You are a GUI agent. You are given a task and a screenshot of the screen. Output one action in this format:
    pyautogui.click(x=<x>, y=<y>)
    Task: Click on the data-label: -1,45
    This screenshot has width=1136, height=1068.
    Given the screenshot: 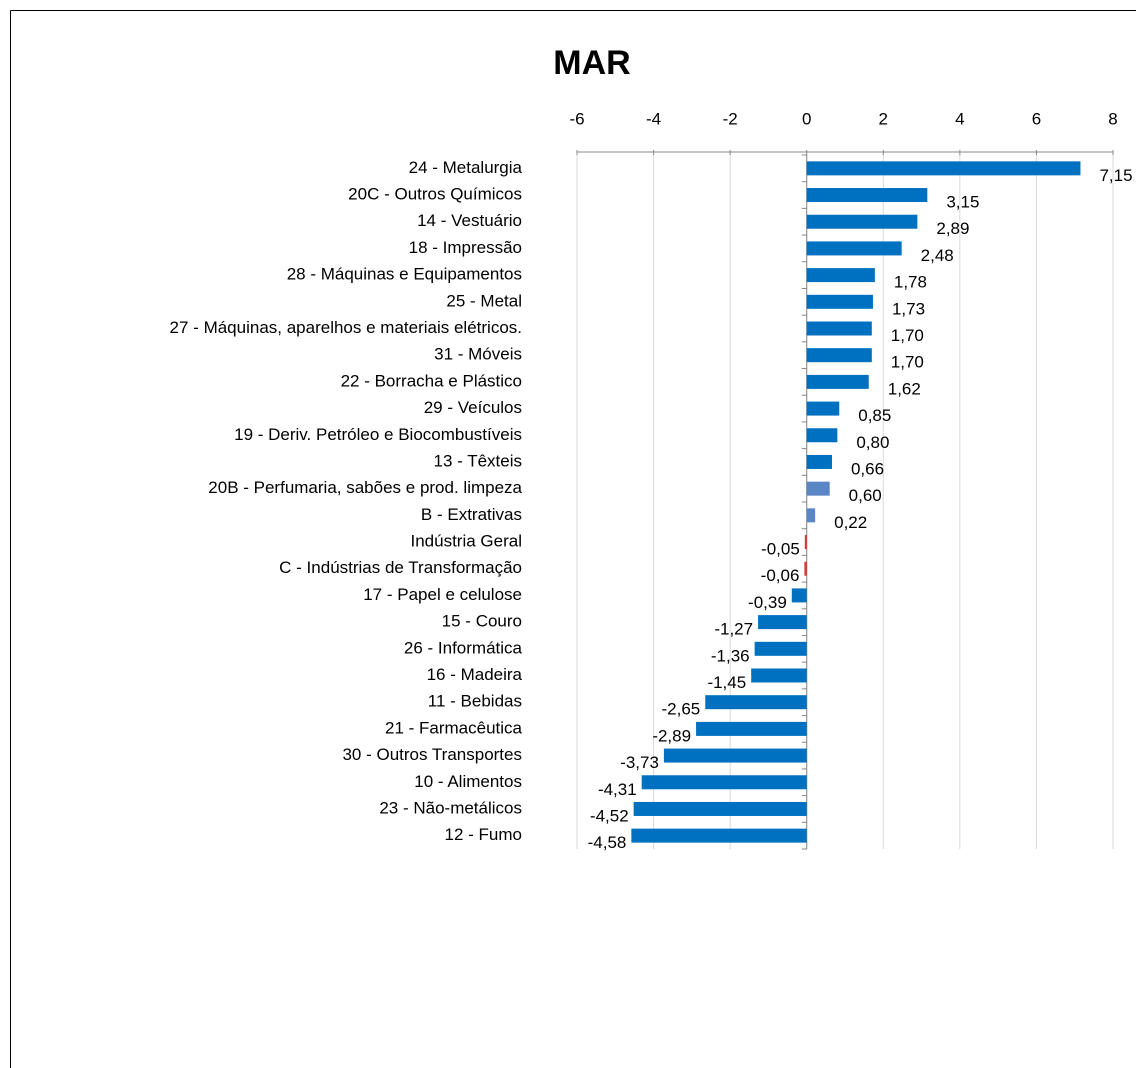 What is the action you would take?
    pyautogui.click(x=726, y=682)
    